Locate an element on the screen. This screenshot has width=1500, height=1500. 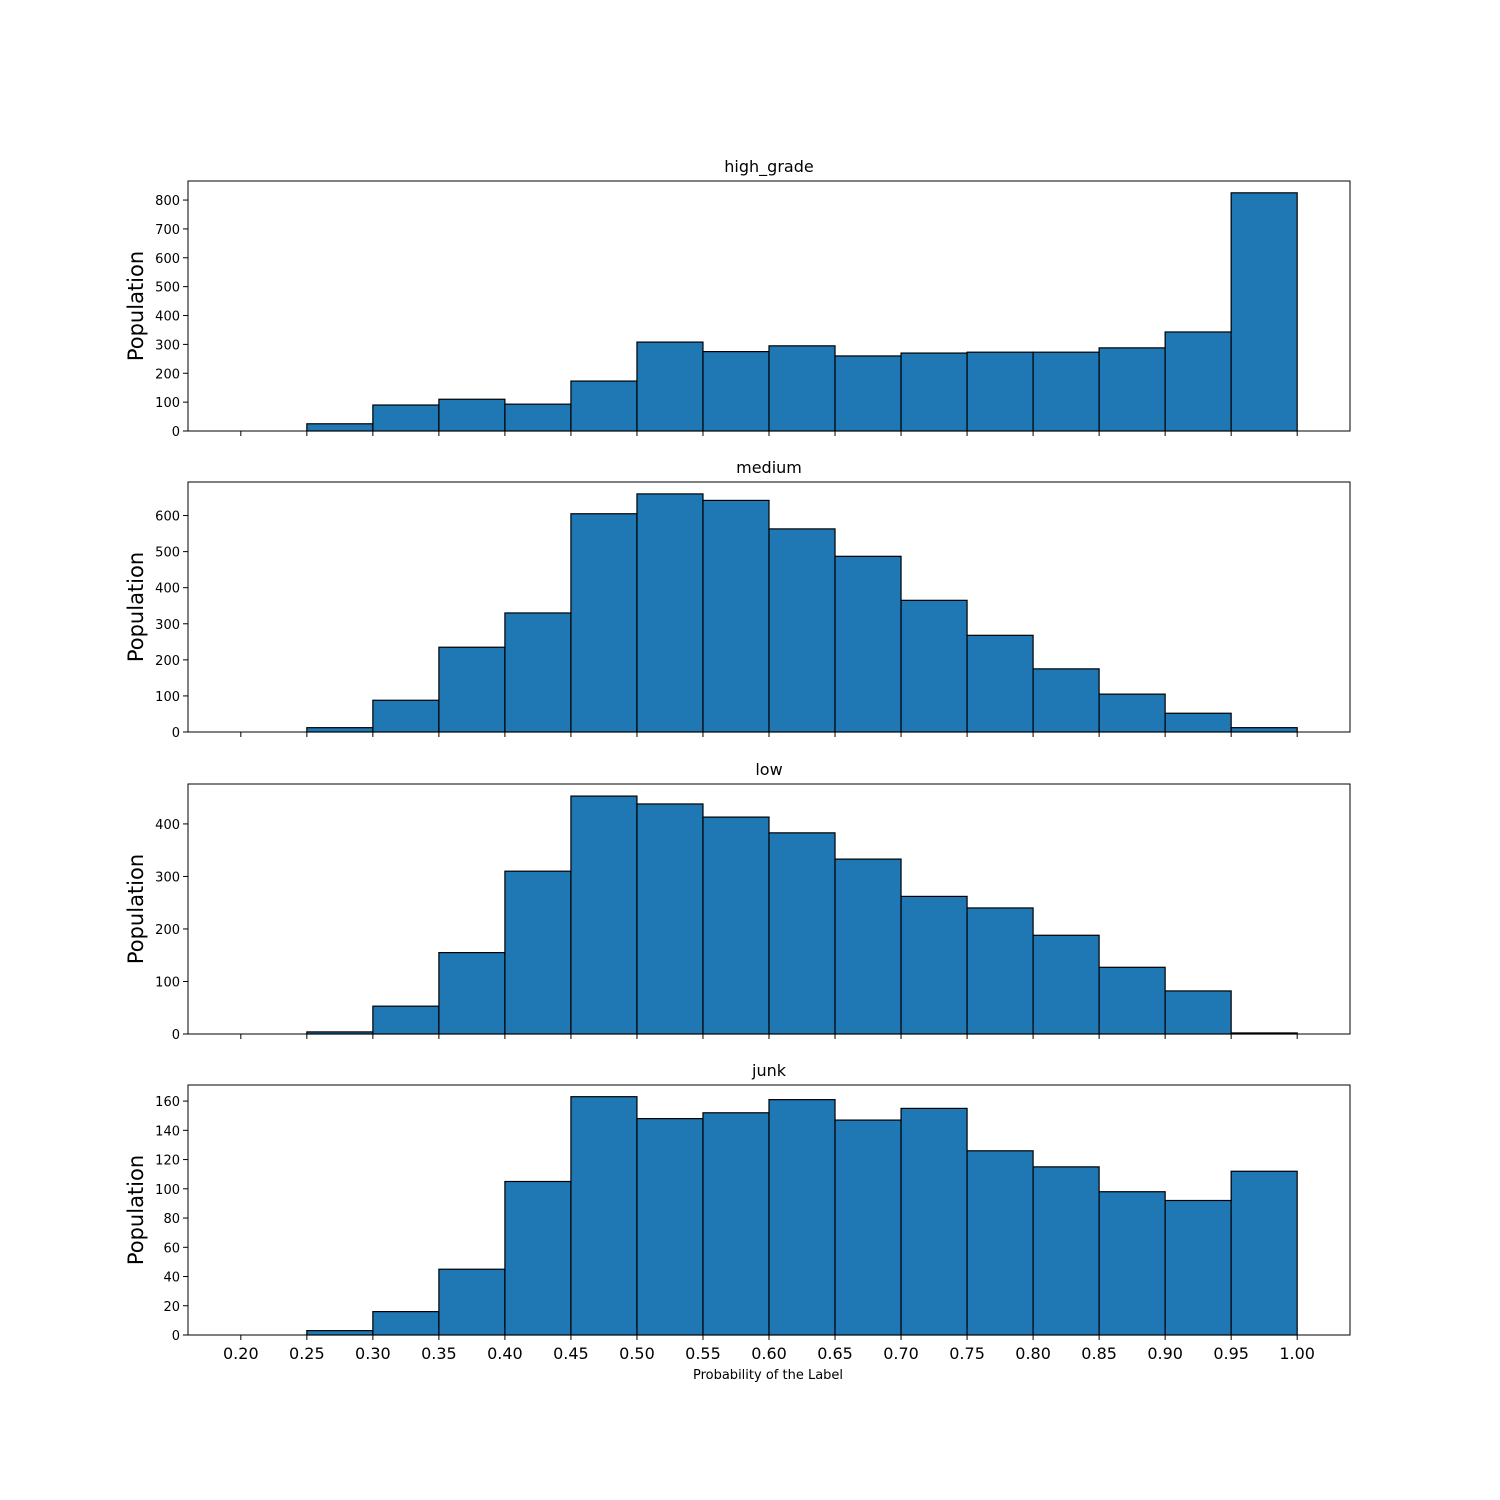
x-tick-label: 1.00 is located at coordinates (1297, 1353).